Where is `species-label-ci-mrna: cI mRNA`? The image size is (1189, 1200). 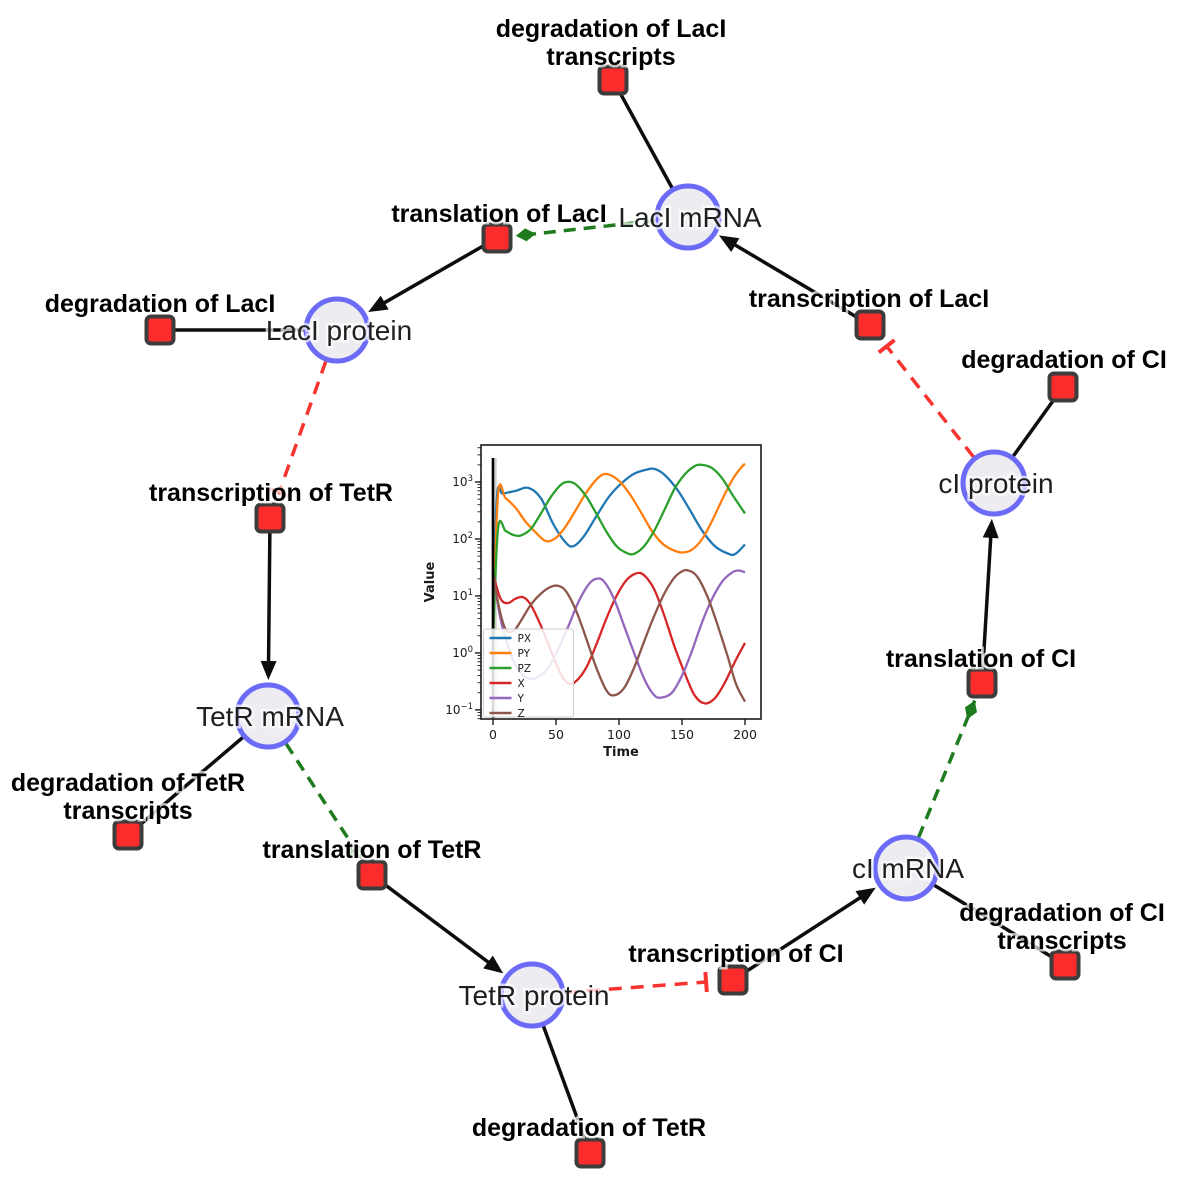 species-label-ci-mrna: cI mRNA is located at coordinates (908, 868).